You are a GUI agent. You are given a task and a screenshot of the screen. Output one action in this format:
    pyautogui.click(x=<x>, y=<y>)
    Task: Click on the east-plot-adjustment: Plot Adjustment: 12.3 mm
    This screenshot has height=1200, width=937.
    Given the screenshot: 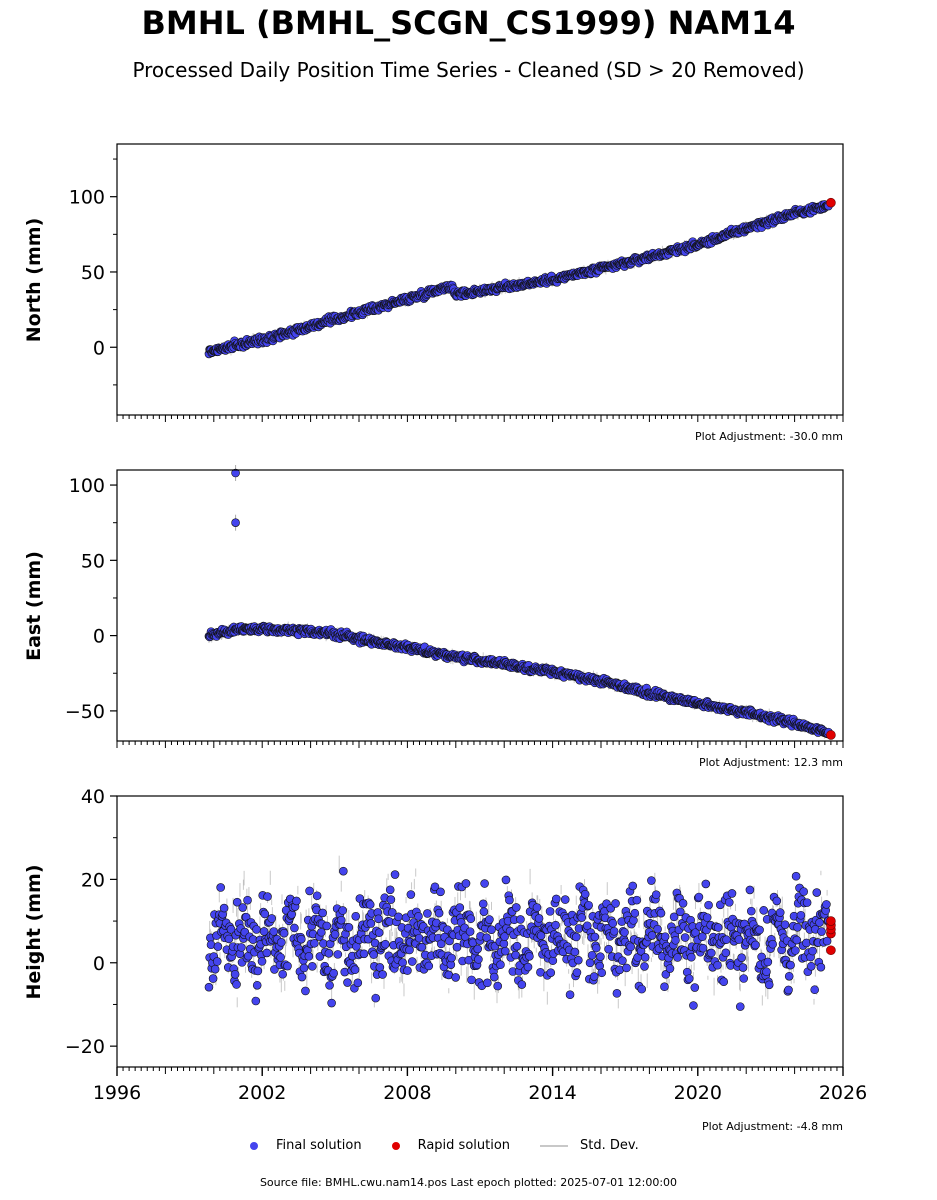 What is the action you would take?
    pyautogui.click(x=771, y=762)
    